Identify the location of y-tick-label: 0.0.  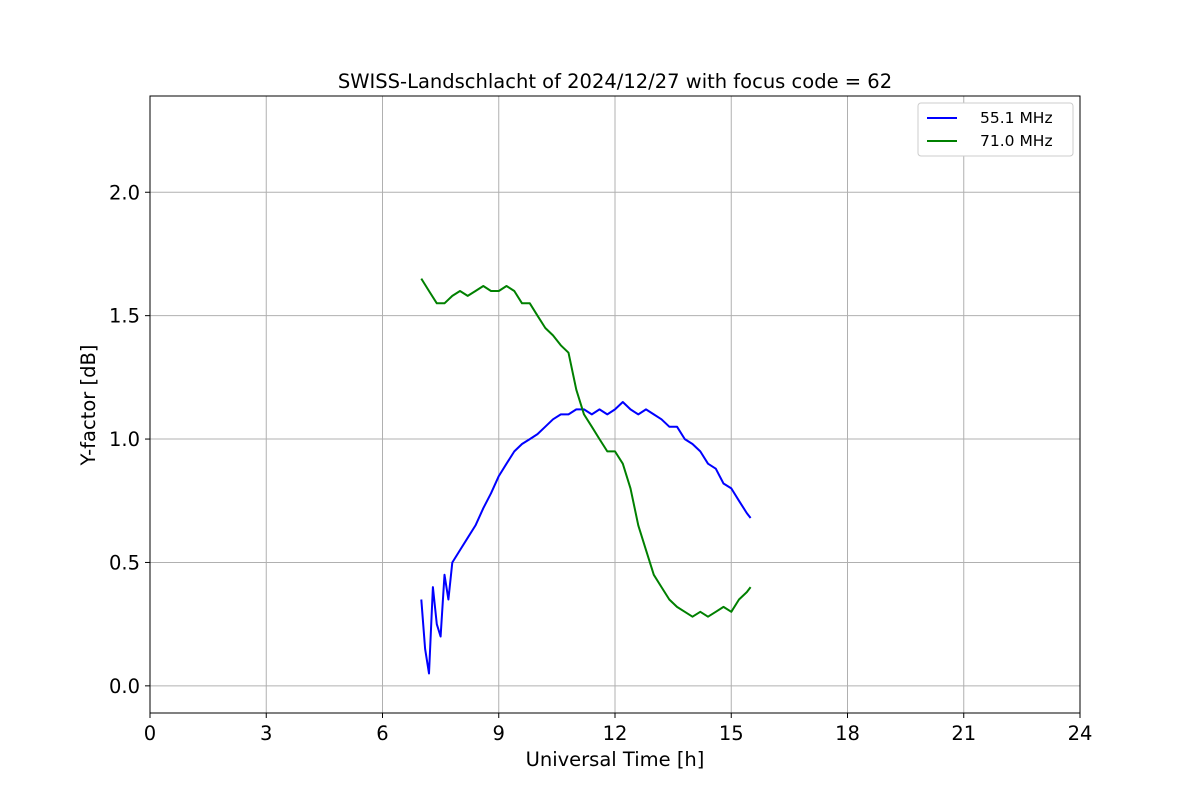
(124, 686).